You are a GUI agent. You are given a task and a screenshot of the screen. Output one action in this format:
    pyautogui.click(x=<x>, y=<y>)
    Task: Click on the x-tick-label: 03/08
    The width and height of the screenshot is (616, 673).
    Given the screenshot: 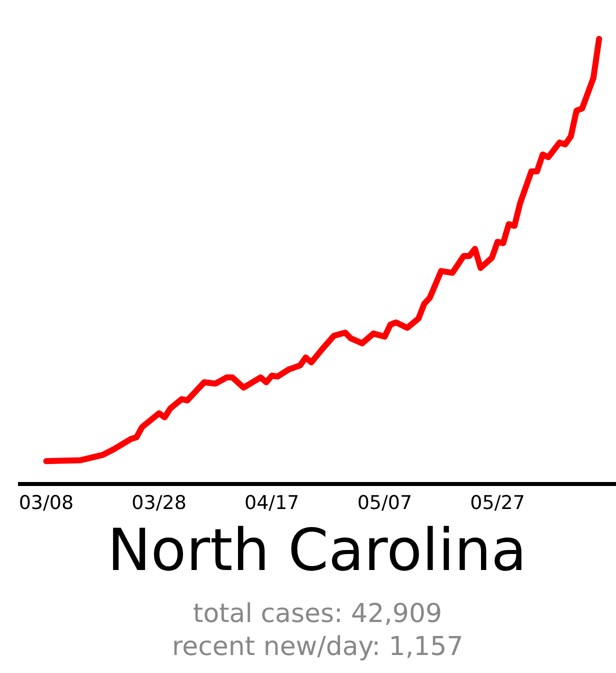 What is the action you would take?
    pyautogui.click(x=46, y=503)
    